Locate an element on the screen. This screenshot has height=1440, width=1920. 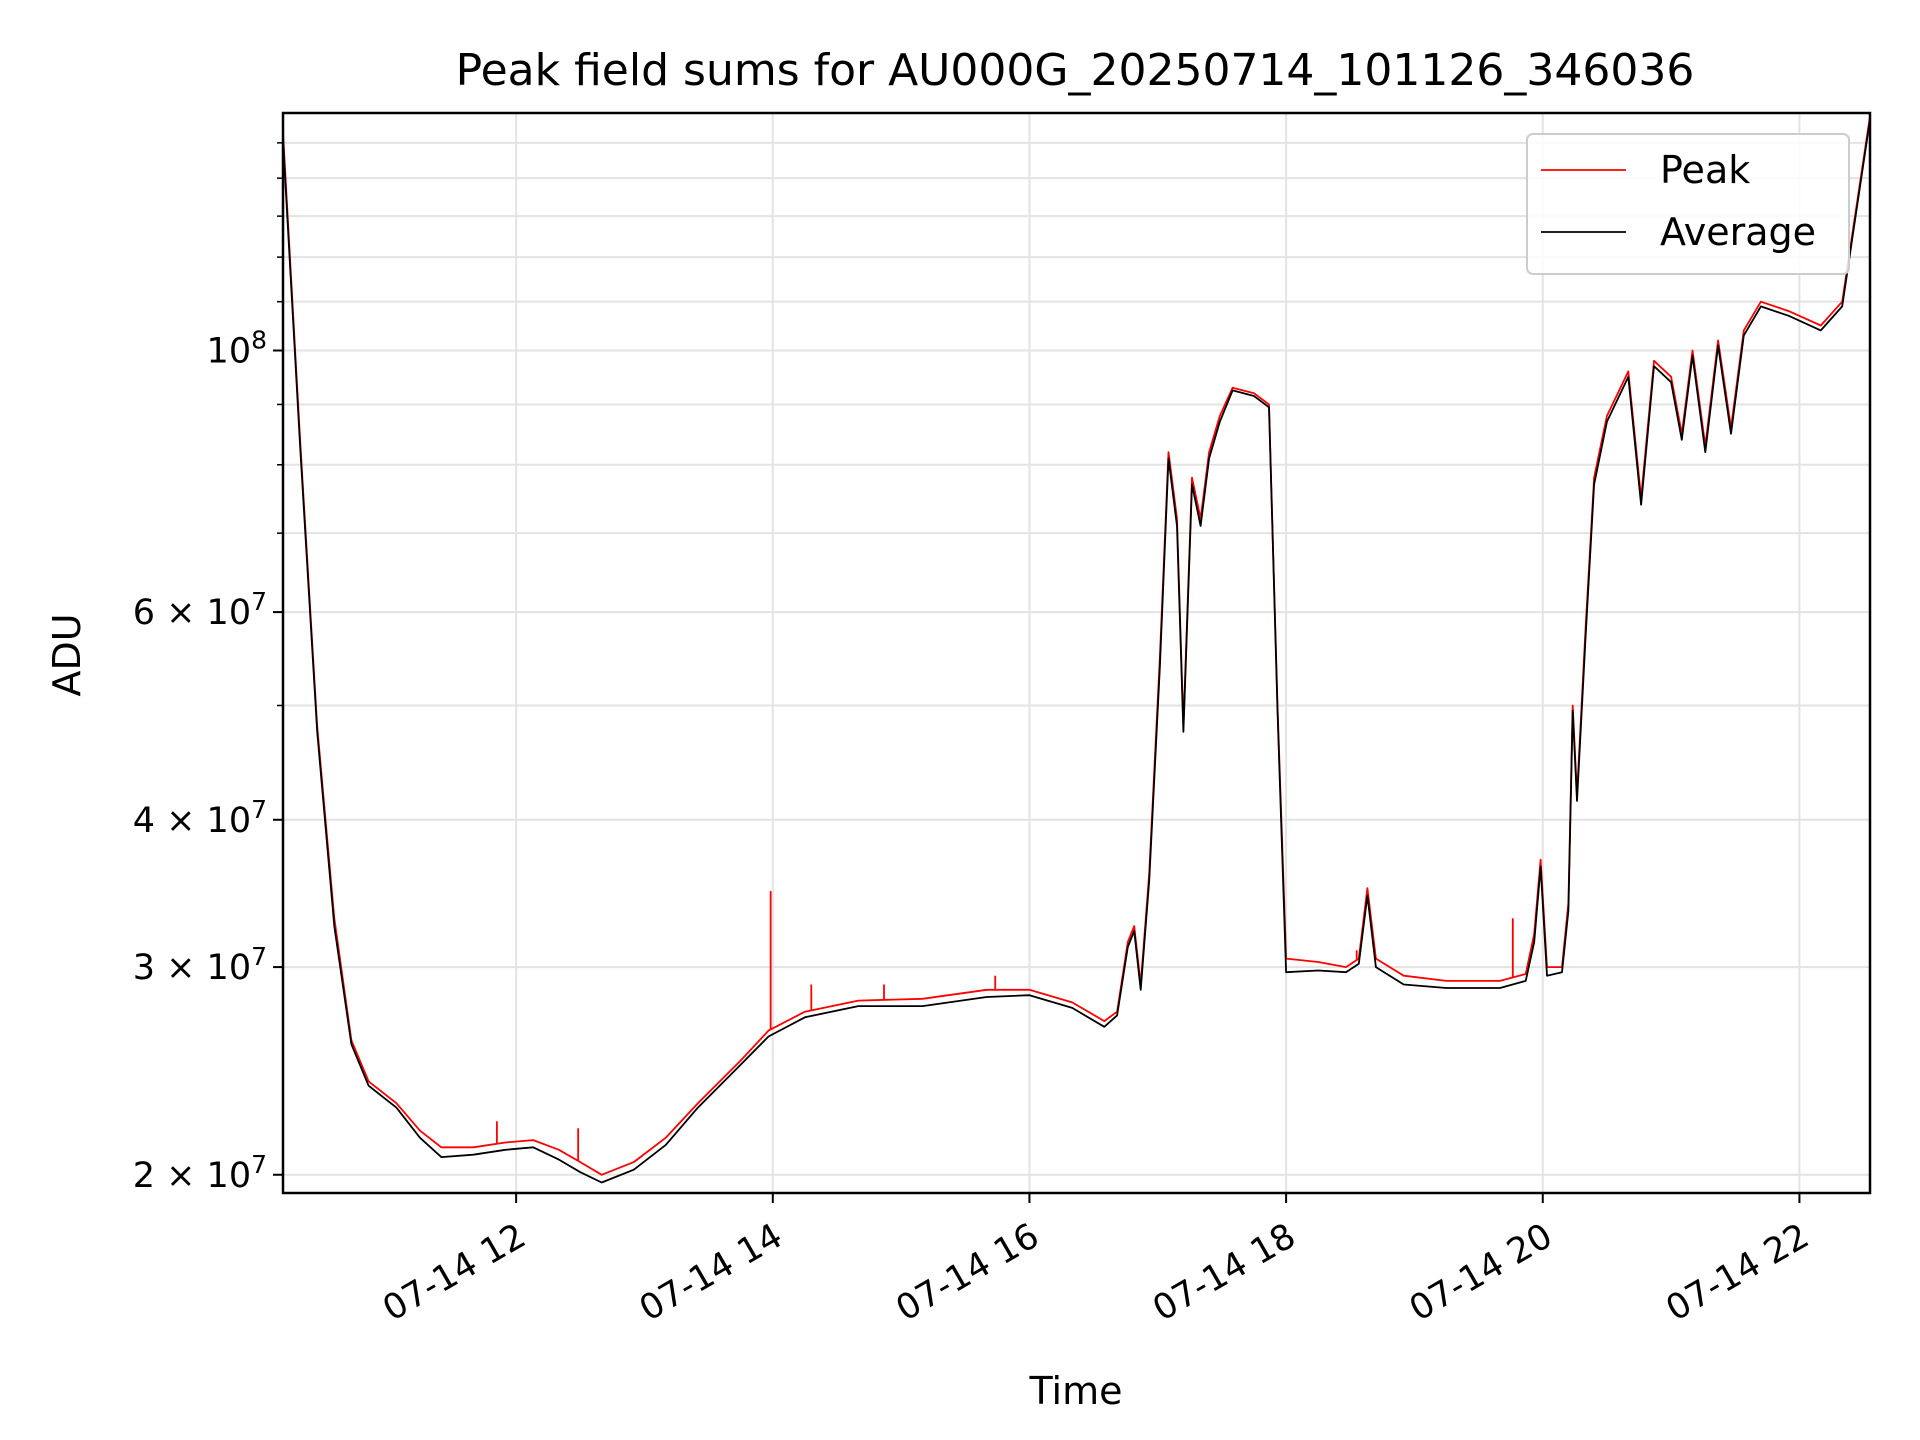
legend-label-peak: Peak is located at coordinates (1705, 170).